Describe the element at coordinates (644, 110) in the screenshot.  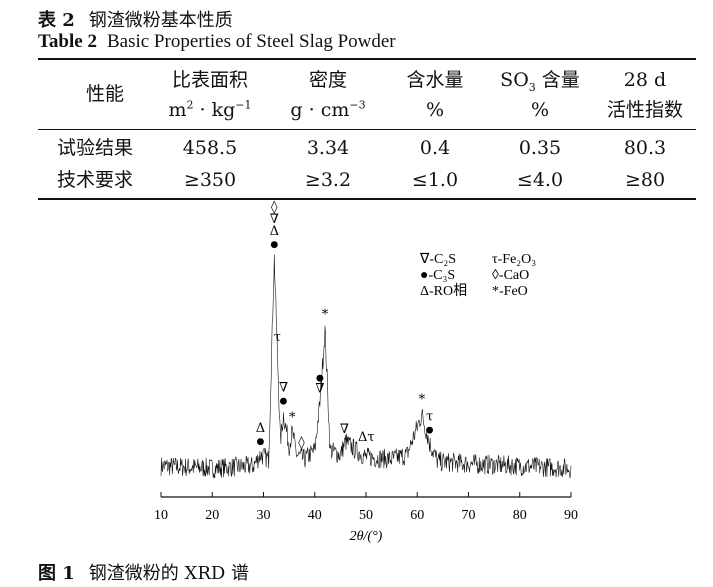
I see `header-activity-index: 活性指数` at that location.